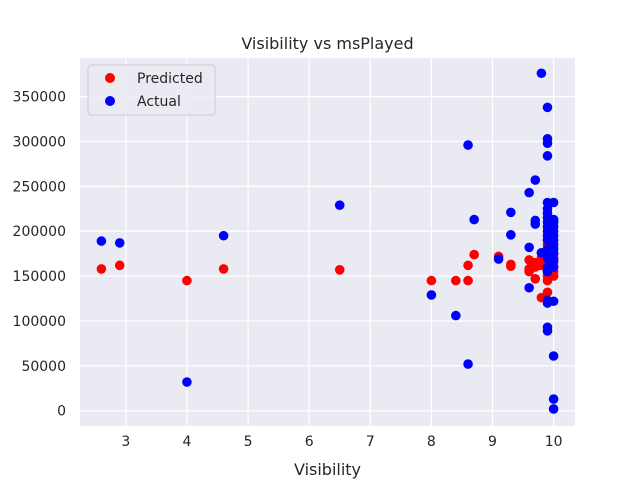 This screenshot has height=480, width=640. What do you see at coordinates (309, 442) in the screenshot?
I see `x-tick-label: 6` at bounding box center [309, 442].